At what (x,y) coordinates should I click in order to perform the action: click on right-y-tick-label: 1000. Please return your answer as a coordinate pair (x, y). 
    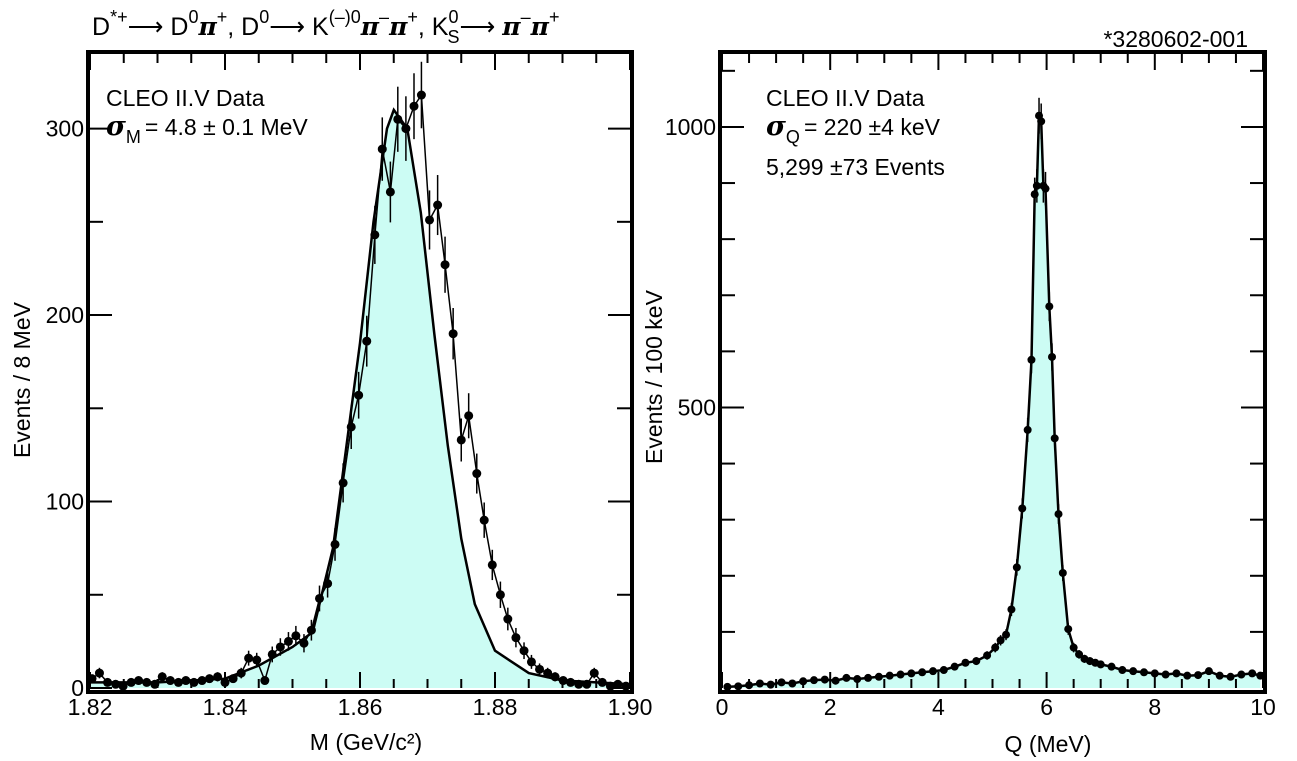
    Looking at the image, I should click on (690, 127).